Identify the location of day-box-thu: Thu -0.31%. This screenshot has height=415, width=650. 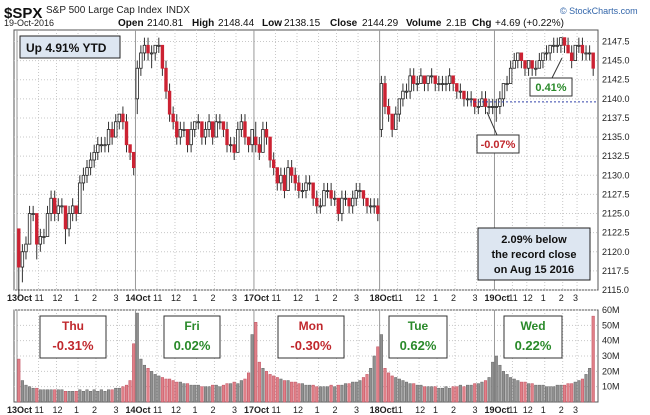
(73, 337).